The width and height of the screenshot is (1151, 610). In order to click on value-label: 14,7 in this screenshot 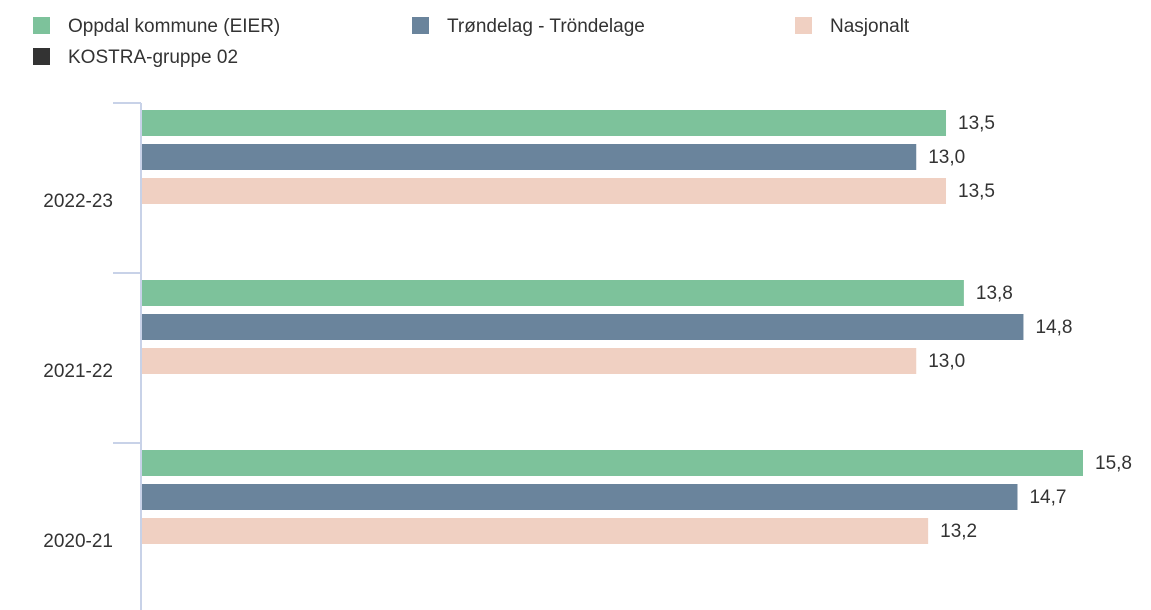, I will do `click(1047, 497)`.